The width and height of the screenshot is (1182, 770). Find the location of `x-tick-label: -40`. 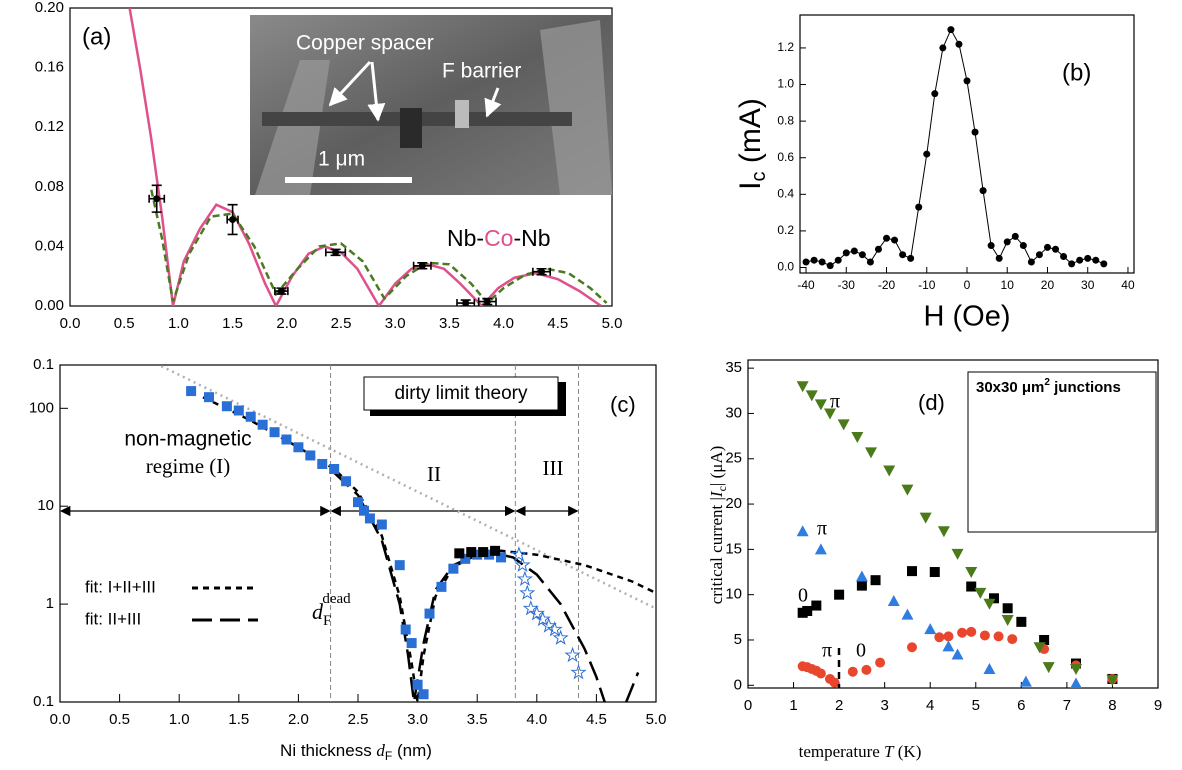

x-tick-label: -40 is located at coordinates (806, 285).